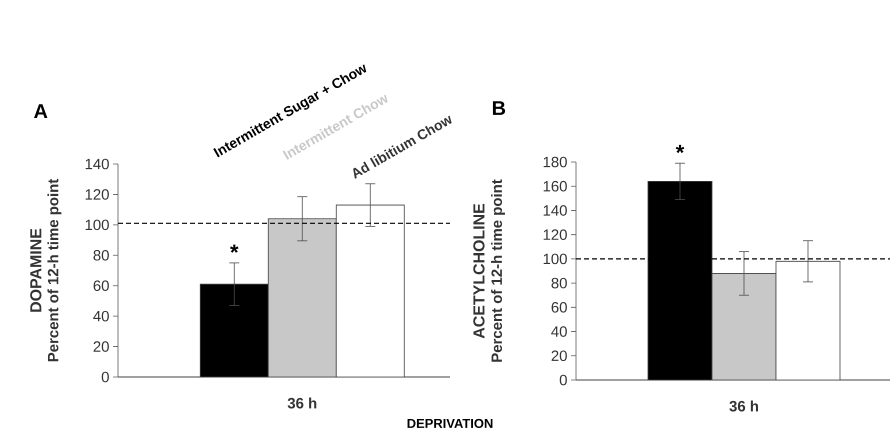 Image resolution: width=894 pixels, height=434 pixels. I want to click on text: DOPAMINE, so click(36, 270).